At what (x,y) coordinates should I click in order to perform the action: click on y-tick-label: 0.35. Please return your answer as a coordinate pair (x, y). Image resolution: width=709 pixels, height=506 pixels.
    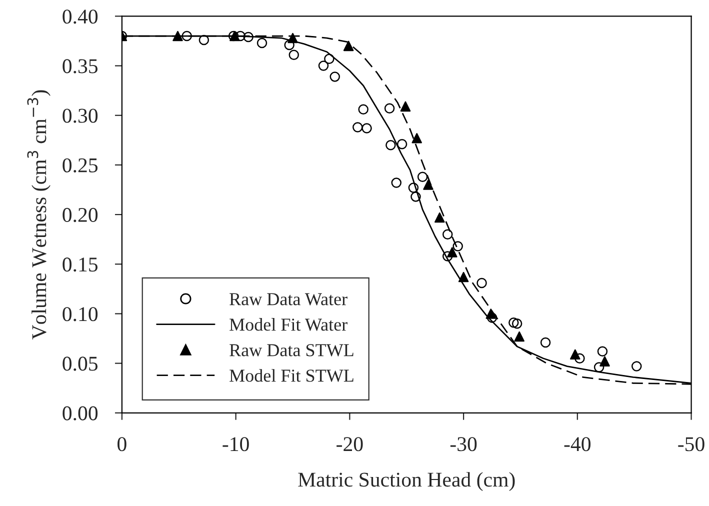
    Looking at the image, I should click on (80, 66).